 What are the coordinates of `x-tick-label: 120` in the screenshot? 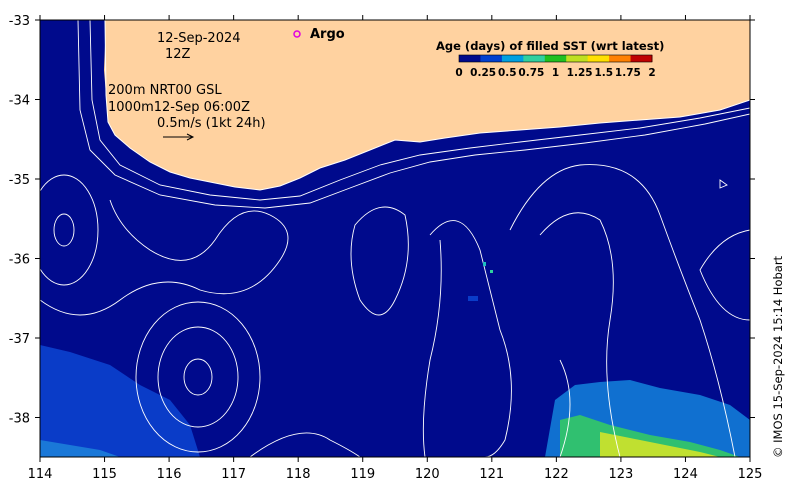 It's located at (427, 474).